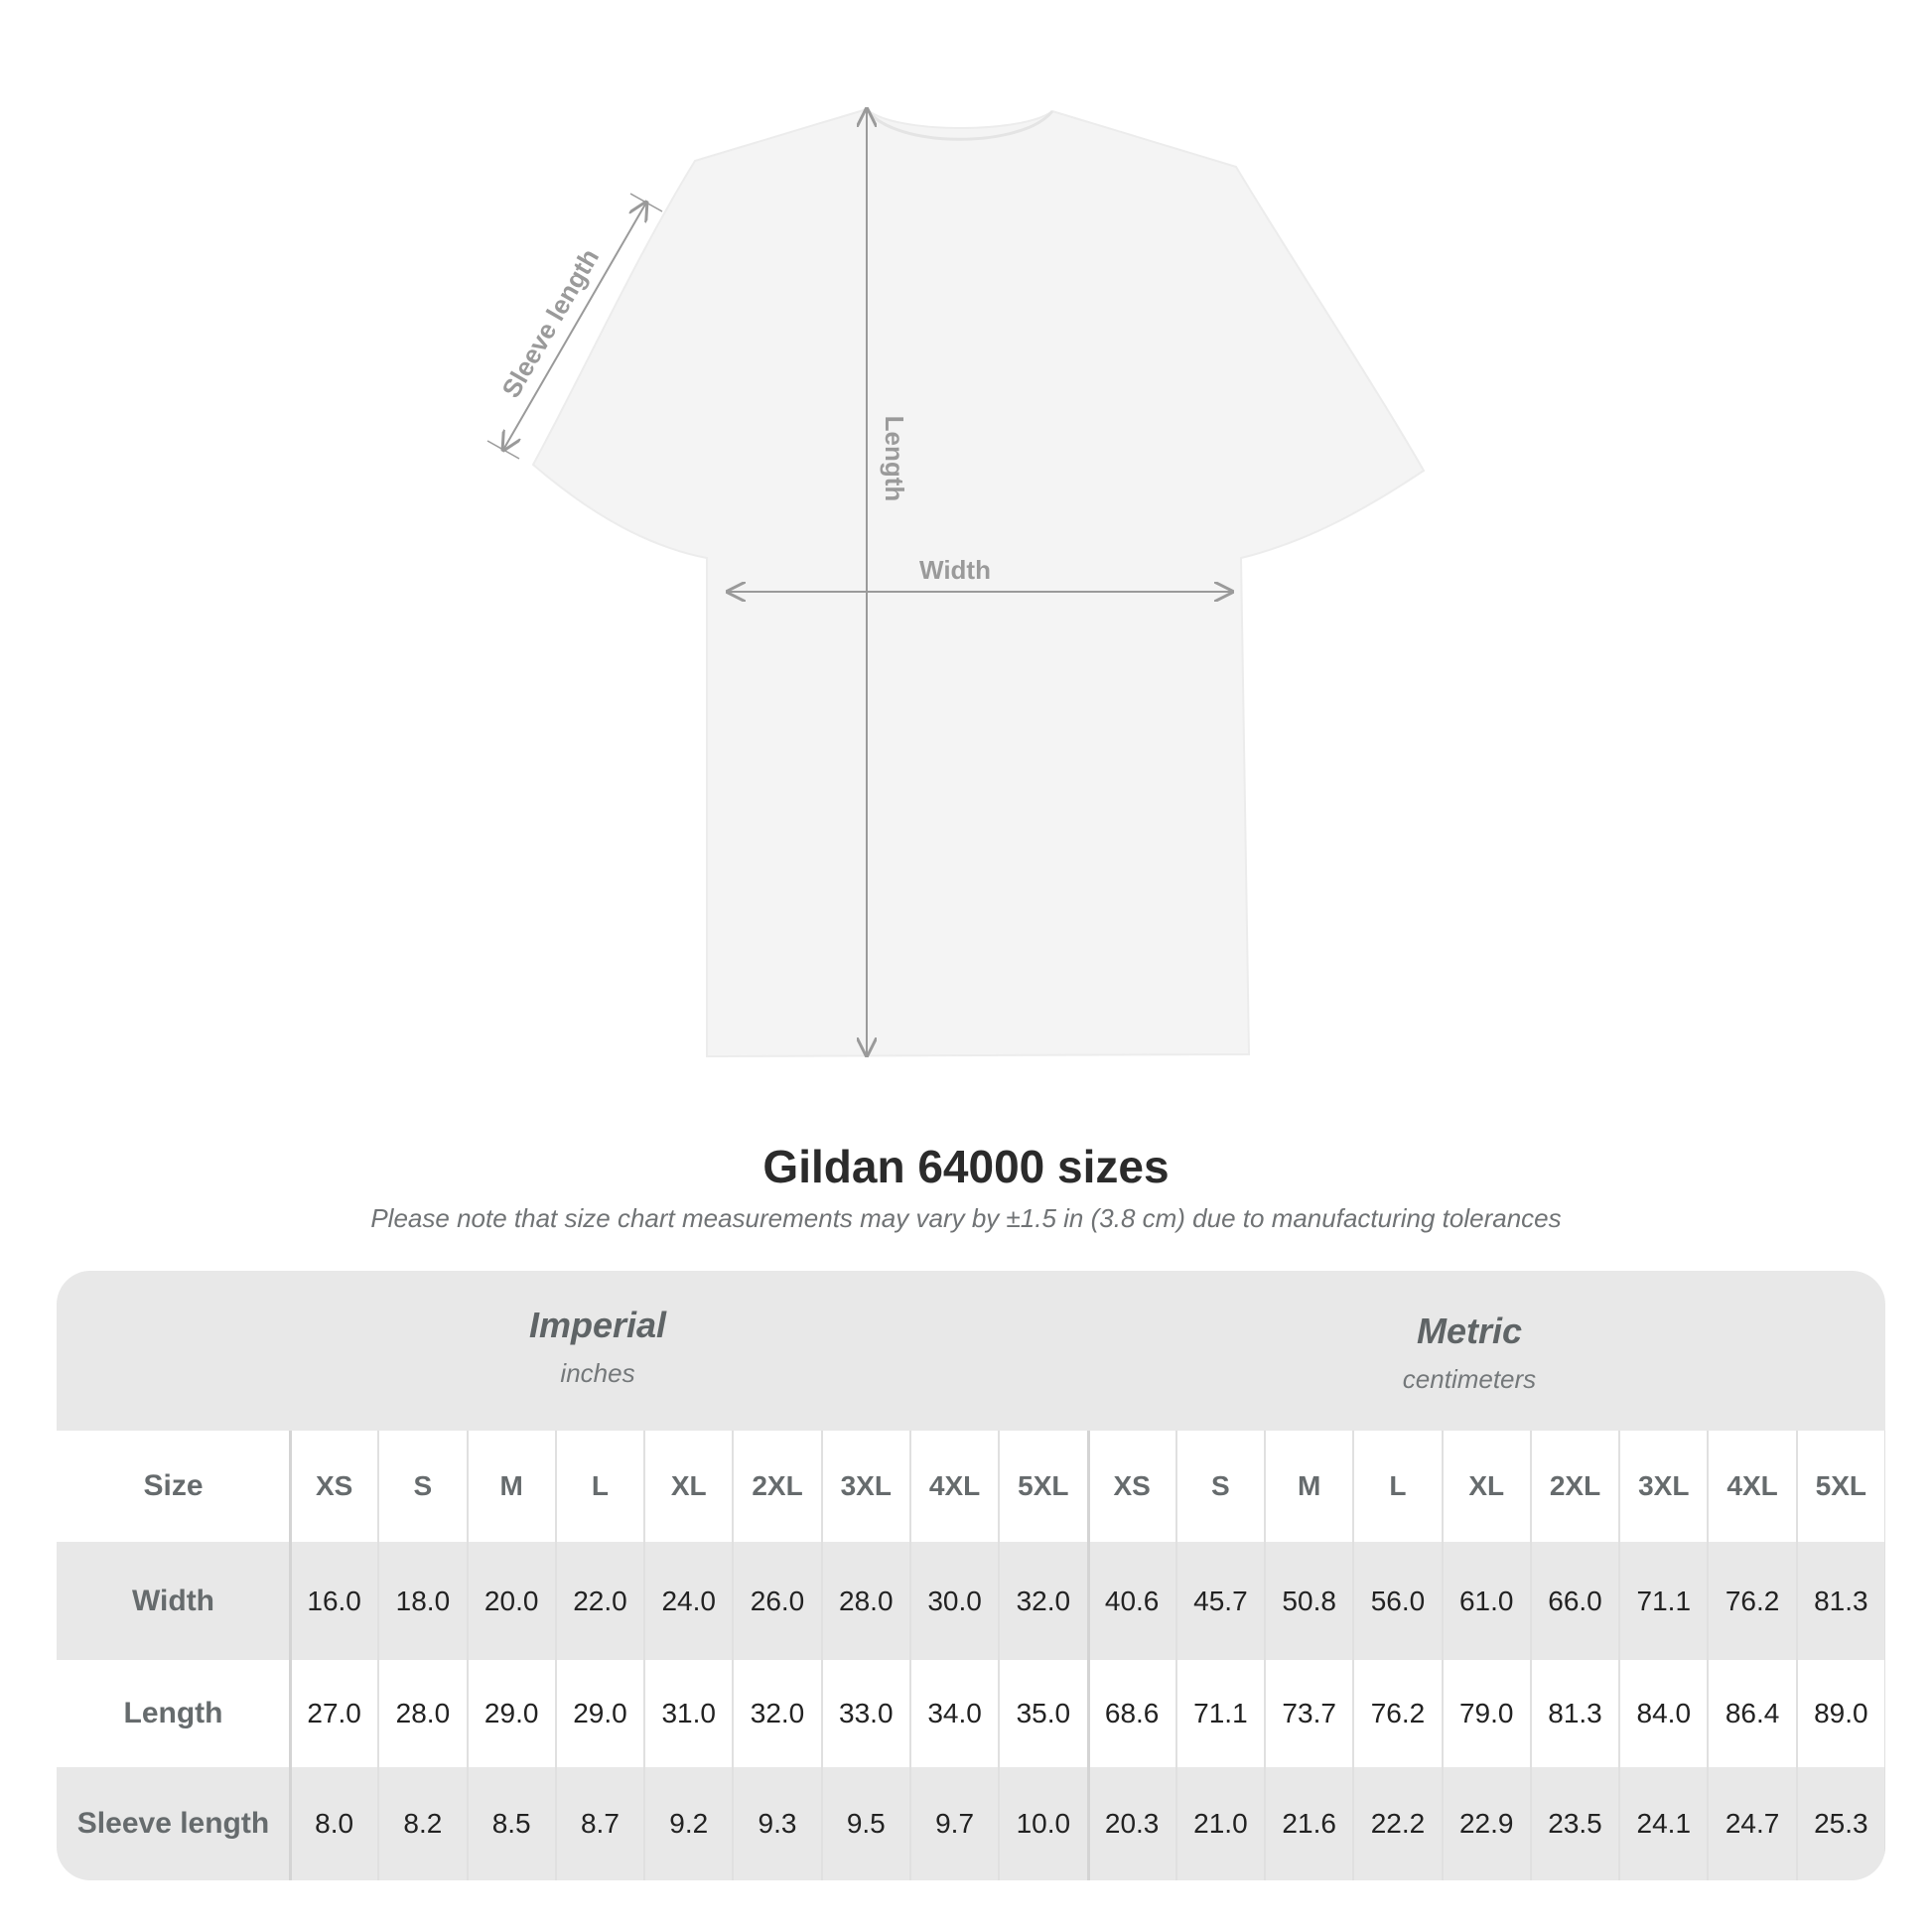  Describe the element at coordinates (866, 1713) in the screenshot. I see `imperial-value-cell: 33.0` at that location.